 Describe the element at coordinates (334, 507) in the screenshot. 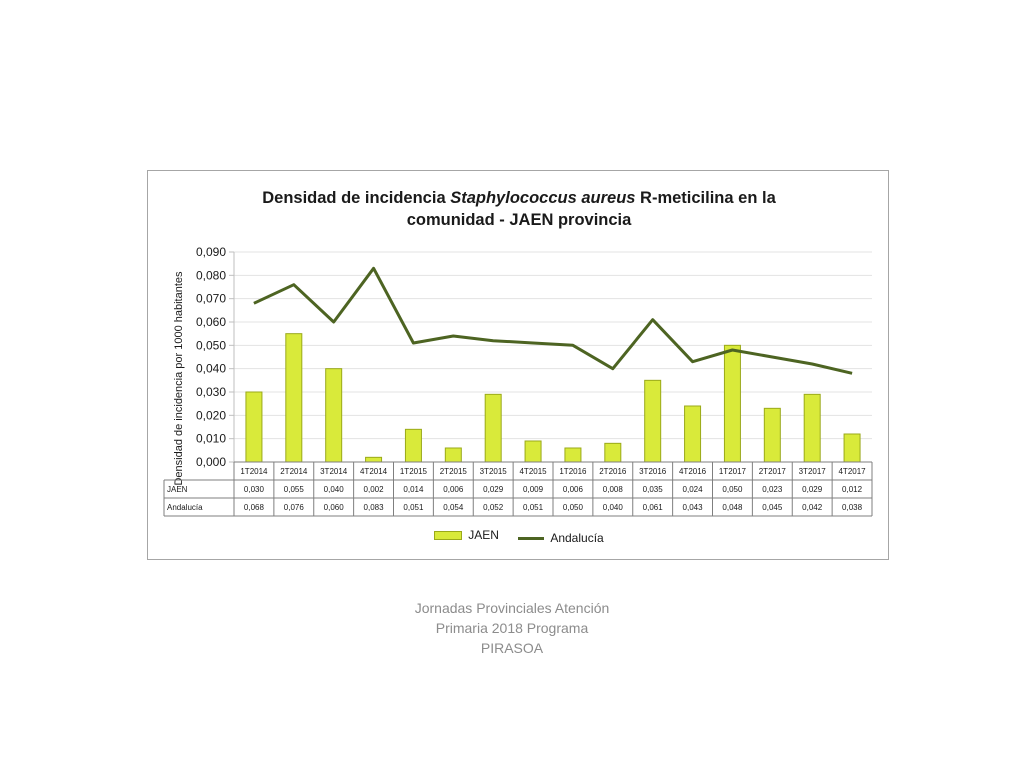

I see `table-cell-value: 0,060` at that location.